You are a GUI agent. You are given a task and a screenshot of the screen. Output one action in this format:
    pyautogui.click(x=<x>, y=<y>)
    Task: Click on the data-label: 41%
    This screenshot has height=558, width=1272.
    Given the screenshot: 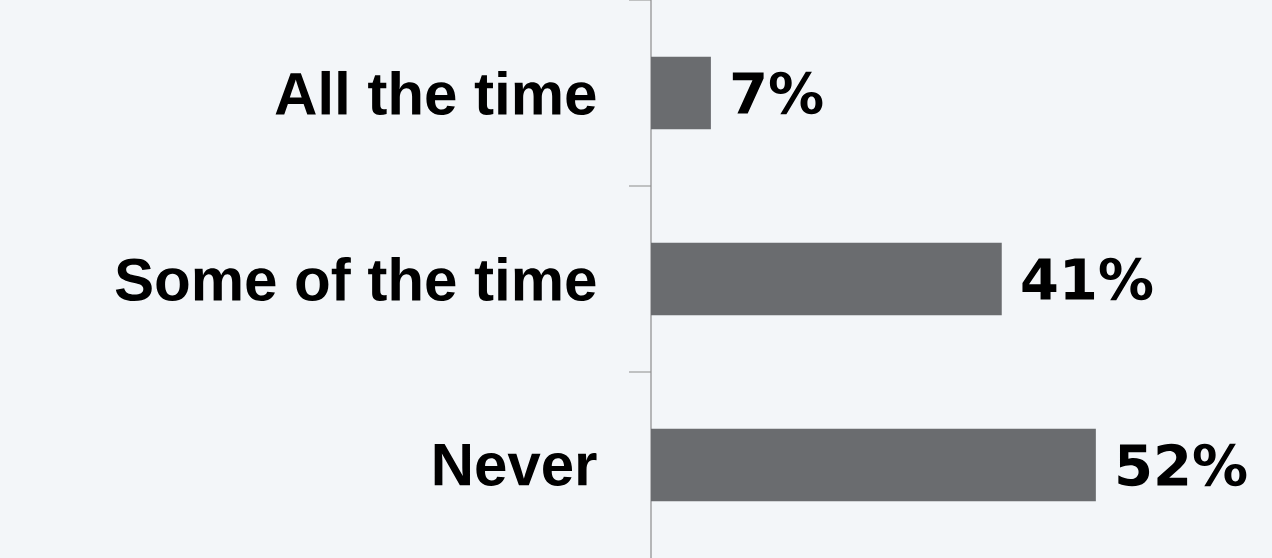 What is the action you would take?
    pyautogui.click(x=1087, y=279)
    